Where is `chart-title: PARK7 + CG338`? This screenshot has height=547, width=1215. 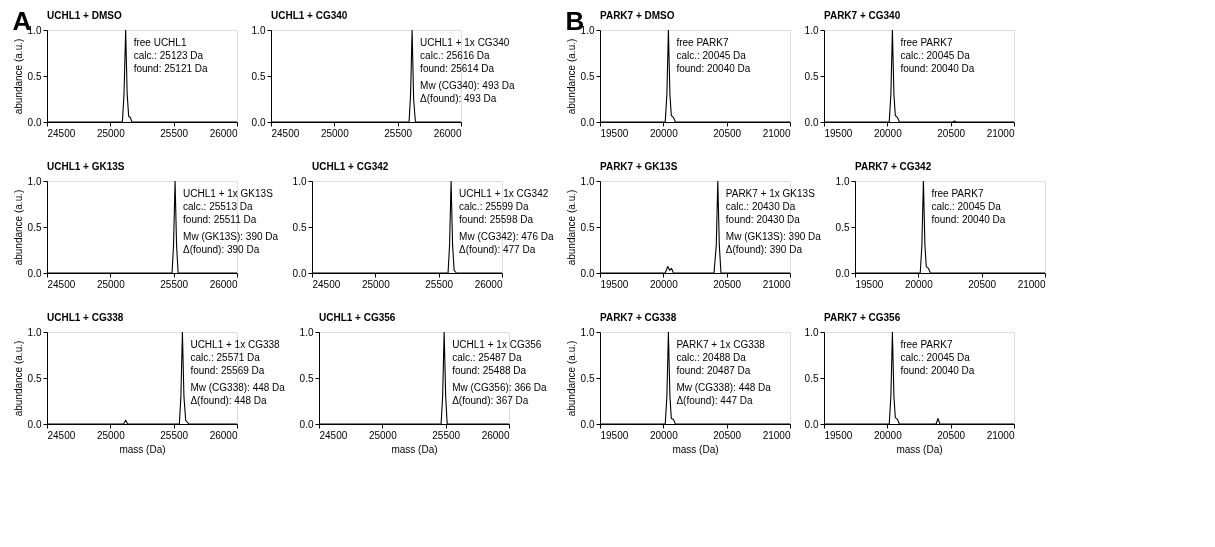 chart-title: PARK7 + CG338 is located at coordinates (638, 317).